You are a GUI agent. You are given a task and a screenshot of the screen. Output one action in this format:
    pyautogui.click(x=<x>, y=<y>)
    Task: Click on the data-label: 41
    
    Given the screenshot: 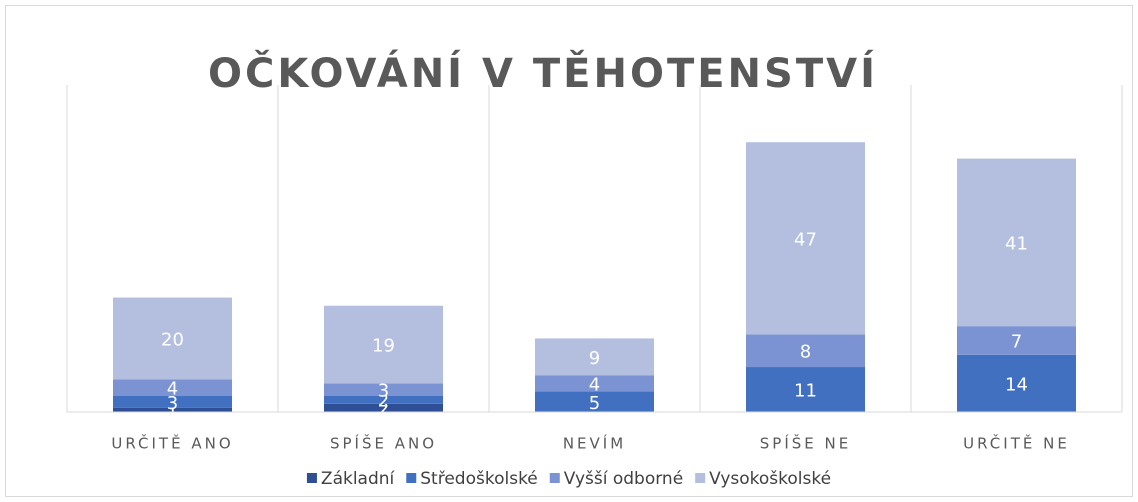 What is the action you would take?
    pyautogui.click(x=1016, y=243)
    